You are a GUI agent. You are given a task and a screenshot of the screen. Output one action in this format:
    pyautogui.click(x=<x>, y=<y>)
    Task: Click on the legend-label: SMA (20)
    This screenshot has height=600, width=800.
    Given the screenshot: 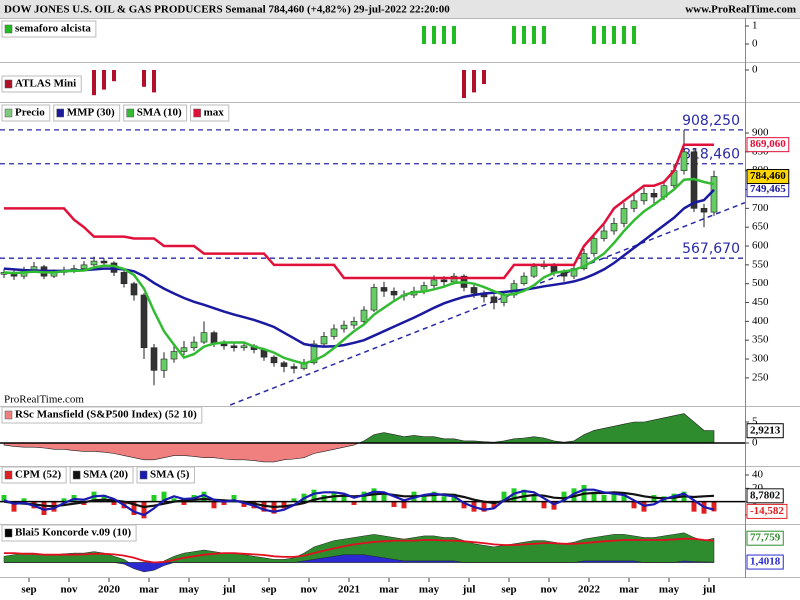 What is the action you would take?
    pyautogui.click(x=105, y=475)
    